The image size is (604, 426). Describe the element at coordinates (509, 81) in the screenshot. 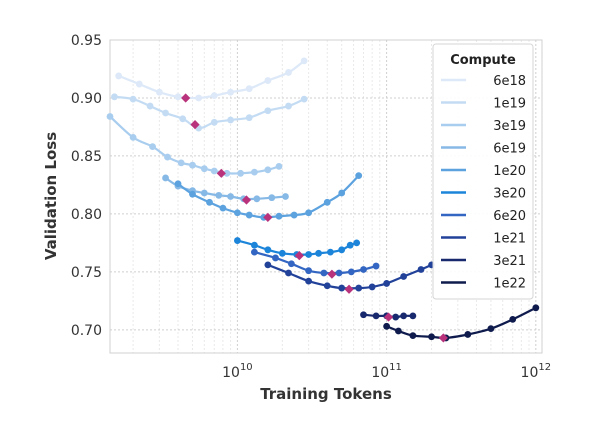

I see `legend-label: 6e18` at that location.